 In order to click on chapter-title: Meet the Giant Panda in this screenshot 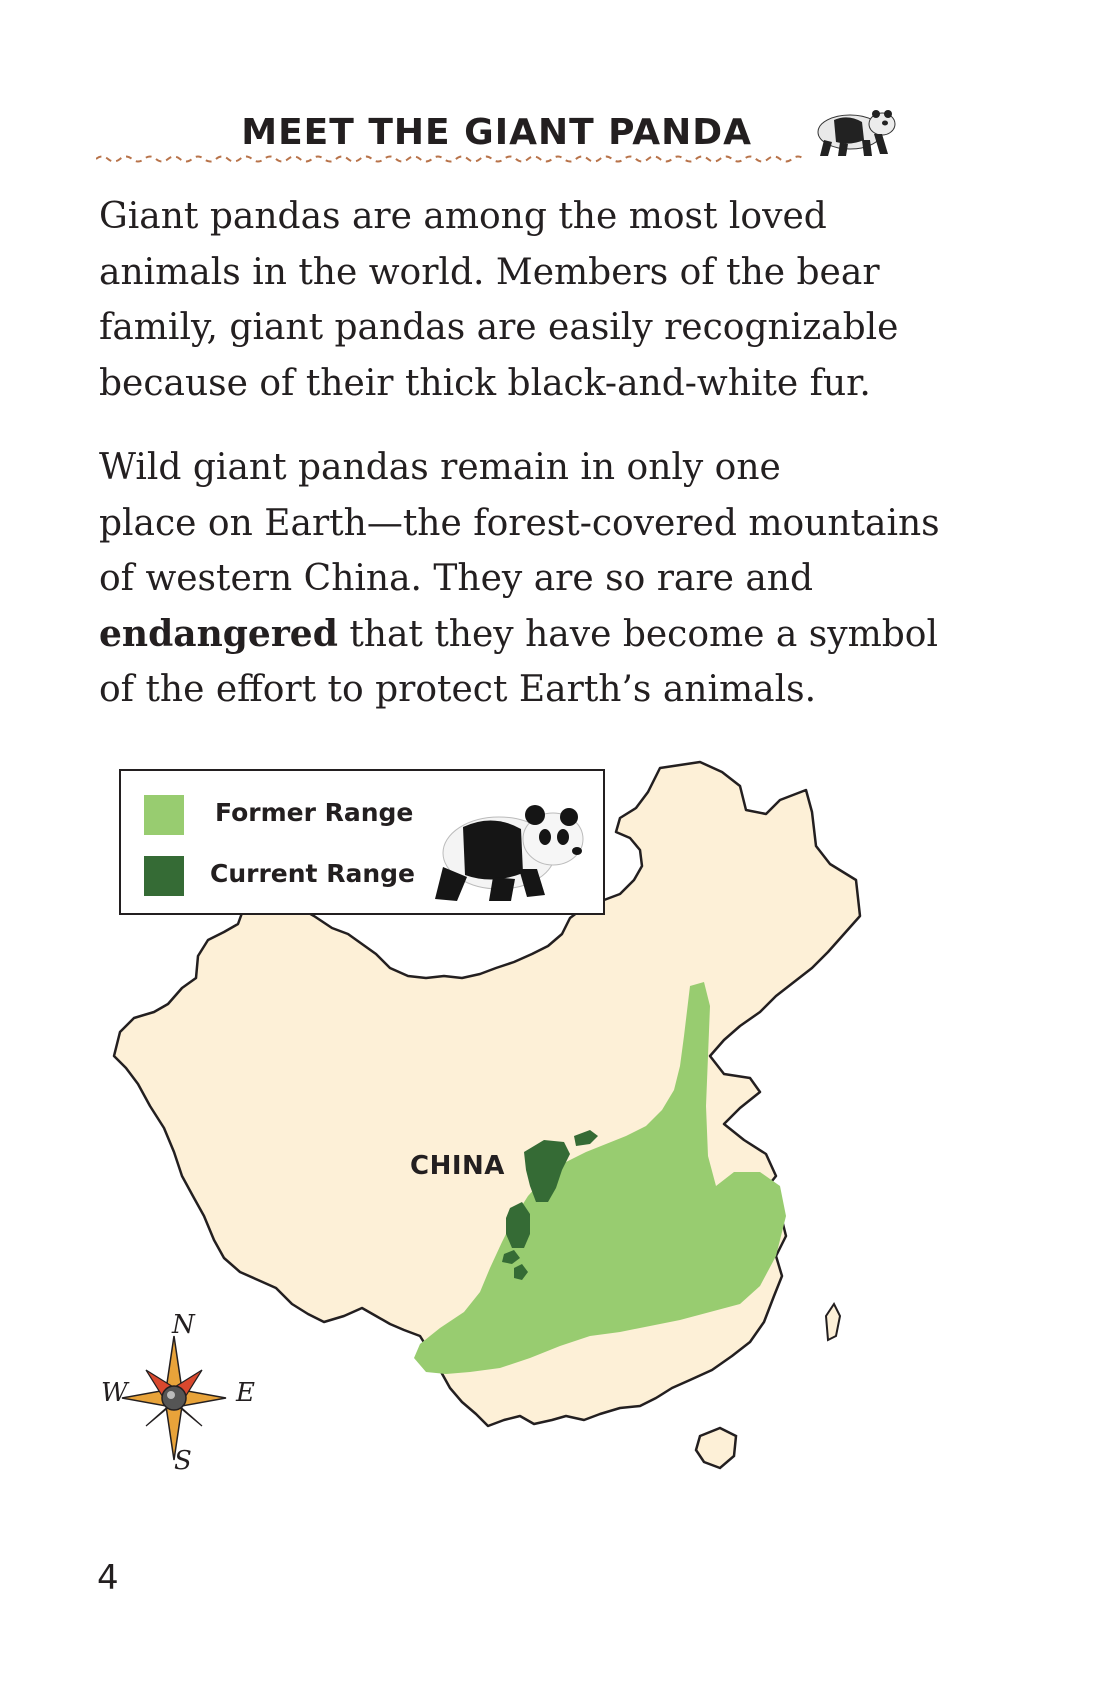, I will do `click(496, 132)`.